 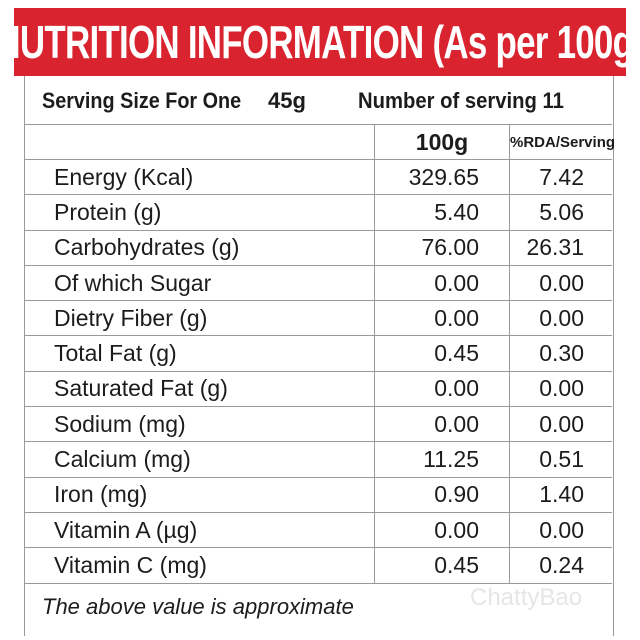 What do you see at coordinates (562, 142) in the screenshot?
I see `header-rda-per-serving: %RDA/Serving` at bounding box center [562, 142].